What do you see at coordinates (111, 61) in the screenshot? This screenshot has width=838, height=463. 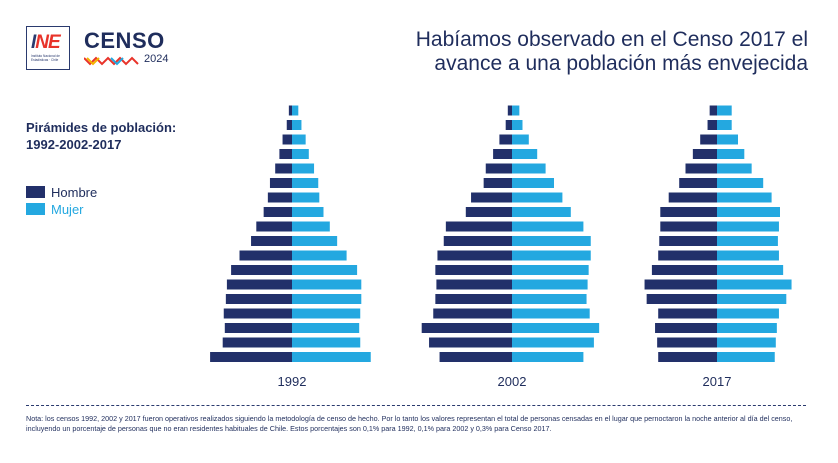 I see `censo-wave-icon` at bounding box center [111, 61].